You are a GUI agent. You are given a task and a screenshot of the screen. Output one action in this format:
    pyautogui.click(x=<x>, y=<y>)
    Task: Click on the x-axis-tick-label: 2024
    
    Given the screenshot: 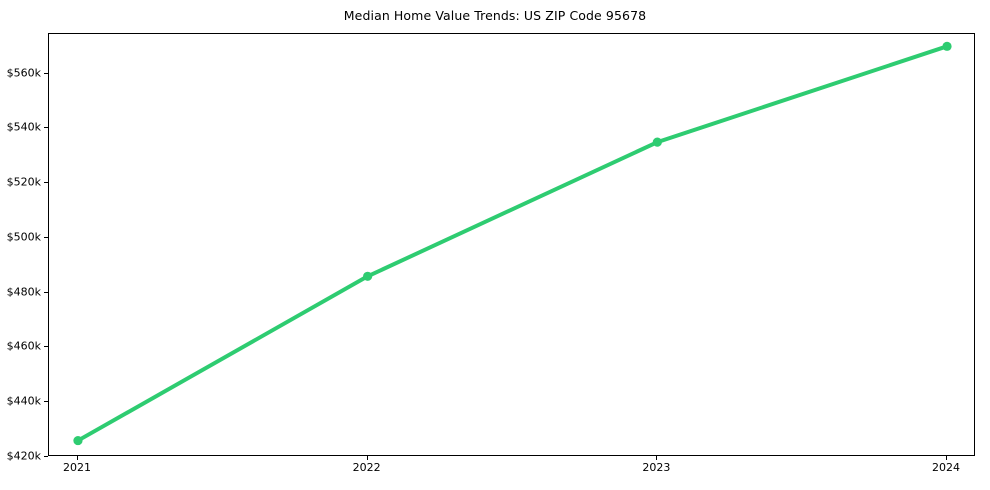 What is the action you would take?
    pyautogui.click(x=946, y=467)
    